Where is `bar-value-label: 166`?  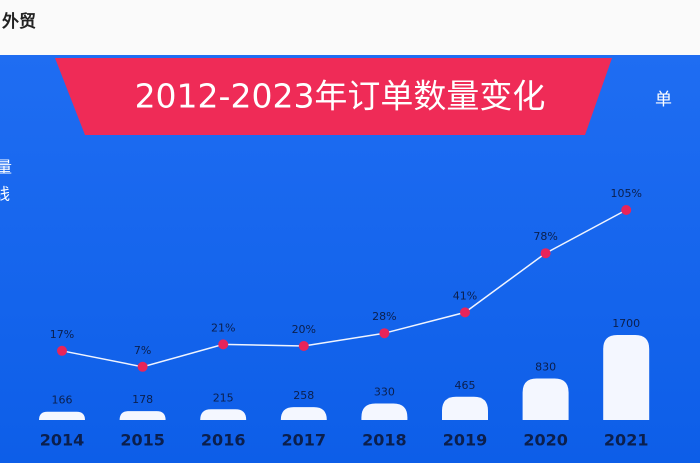 bar-value-label: 166 is located at coordinates (62, 400).